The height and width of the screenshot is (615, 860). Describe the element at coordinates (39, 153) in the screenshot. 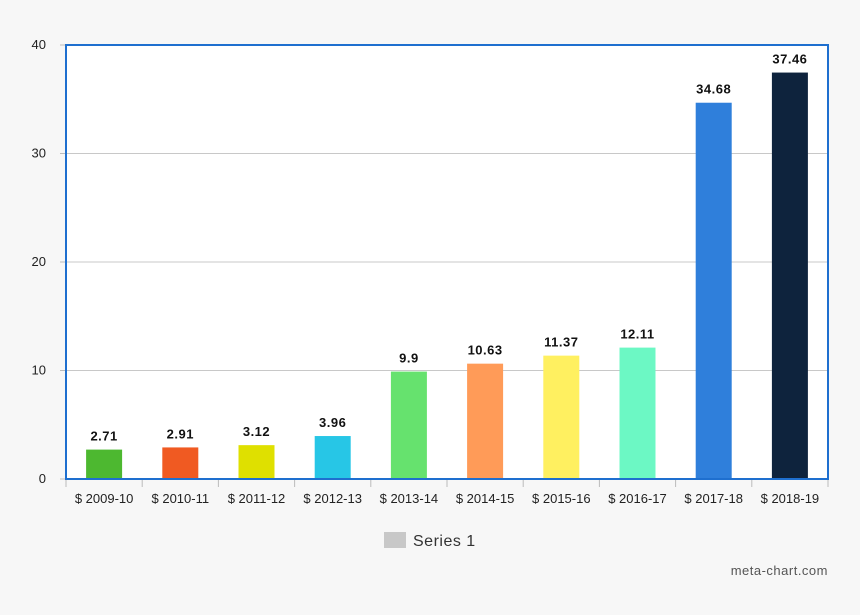

I see `y-tick-label: 30` at that location.